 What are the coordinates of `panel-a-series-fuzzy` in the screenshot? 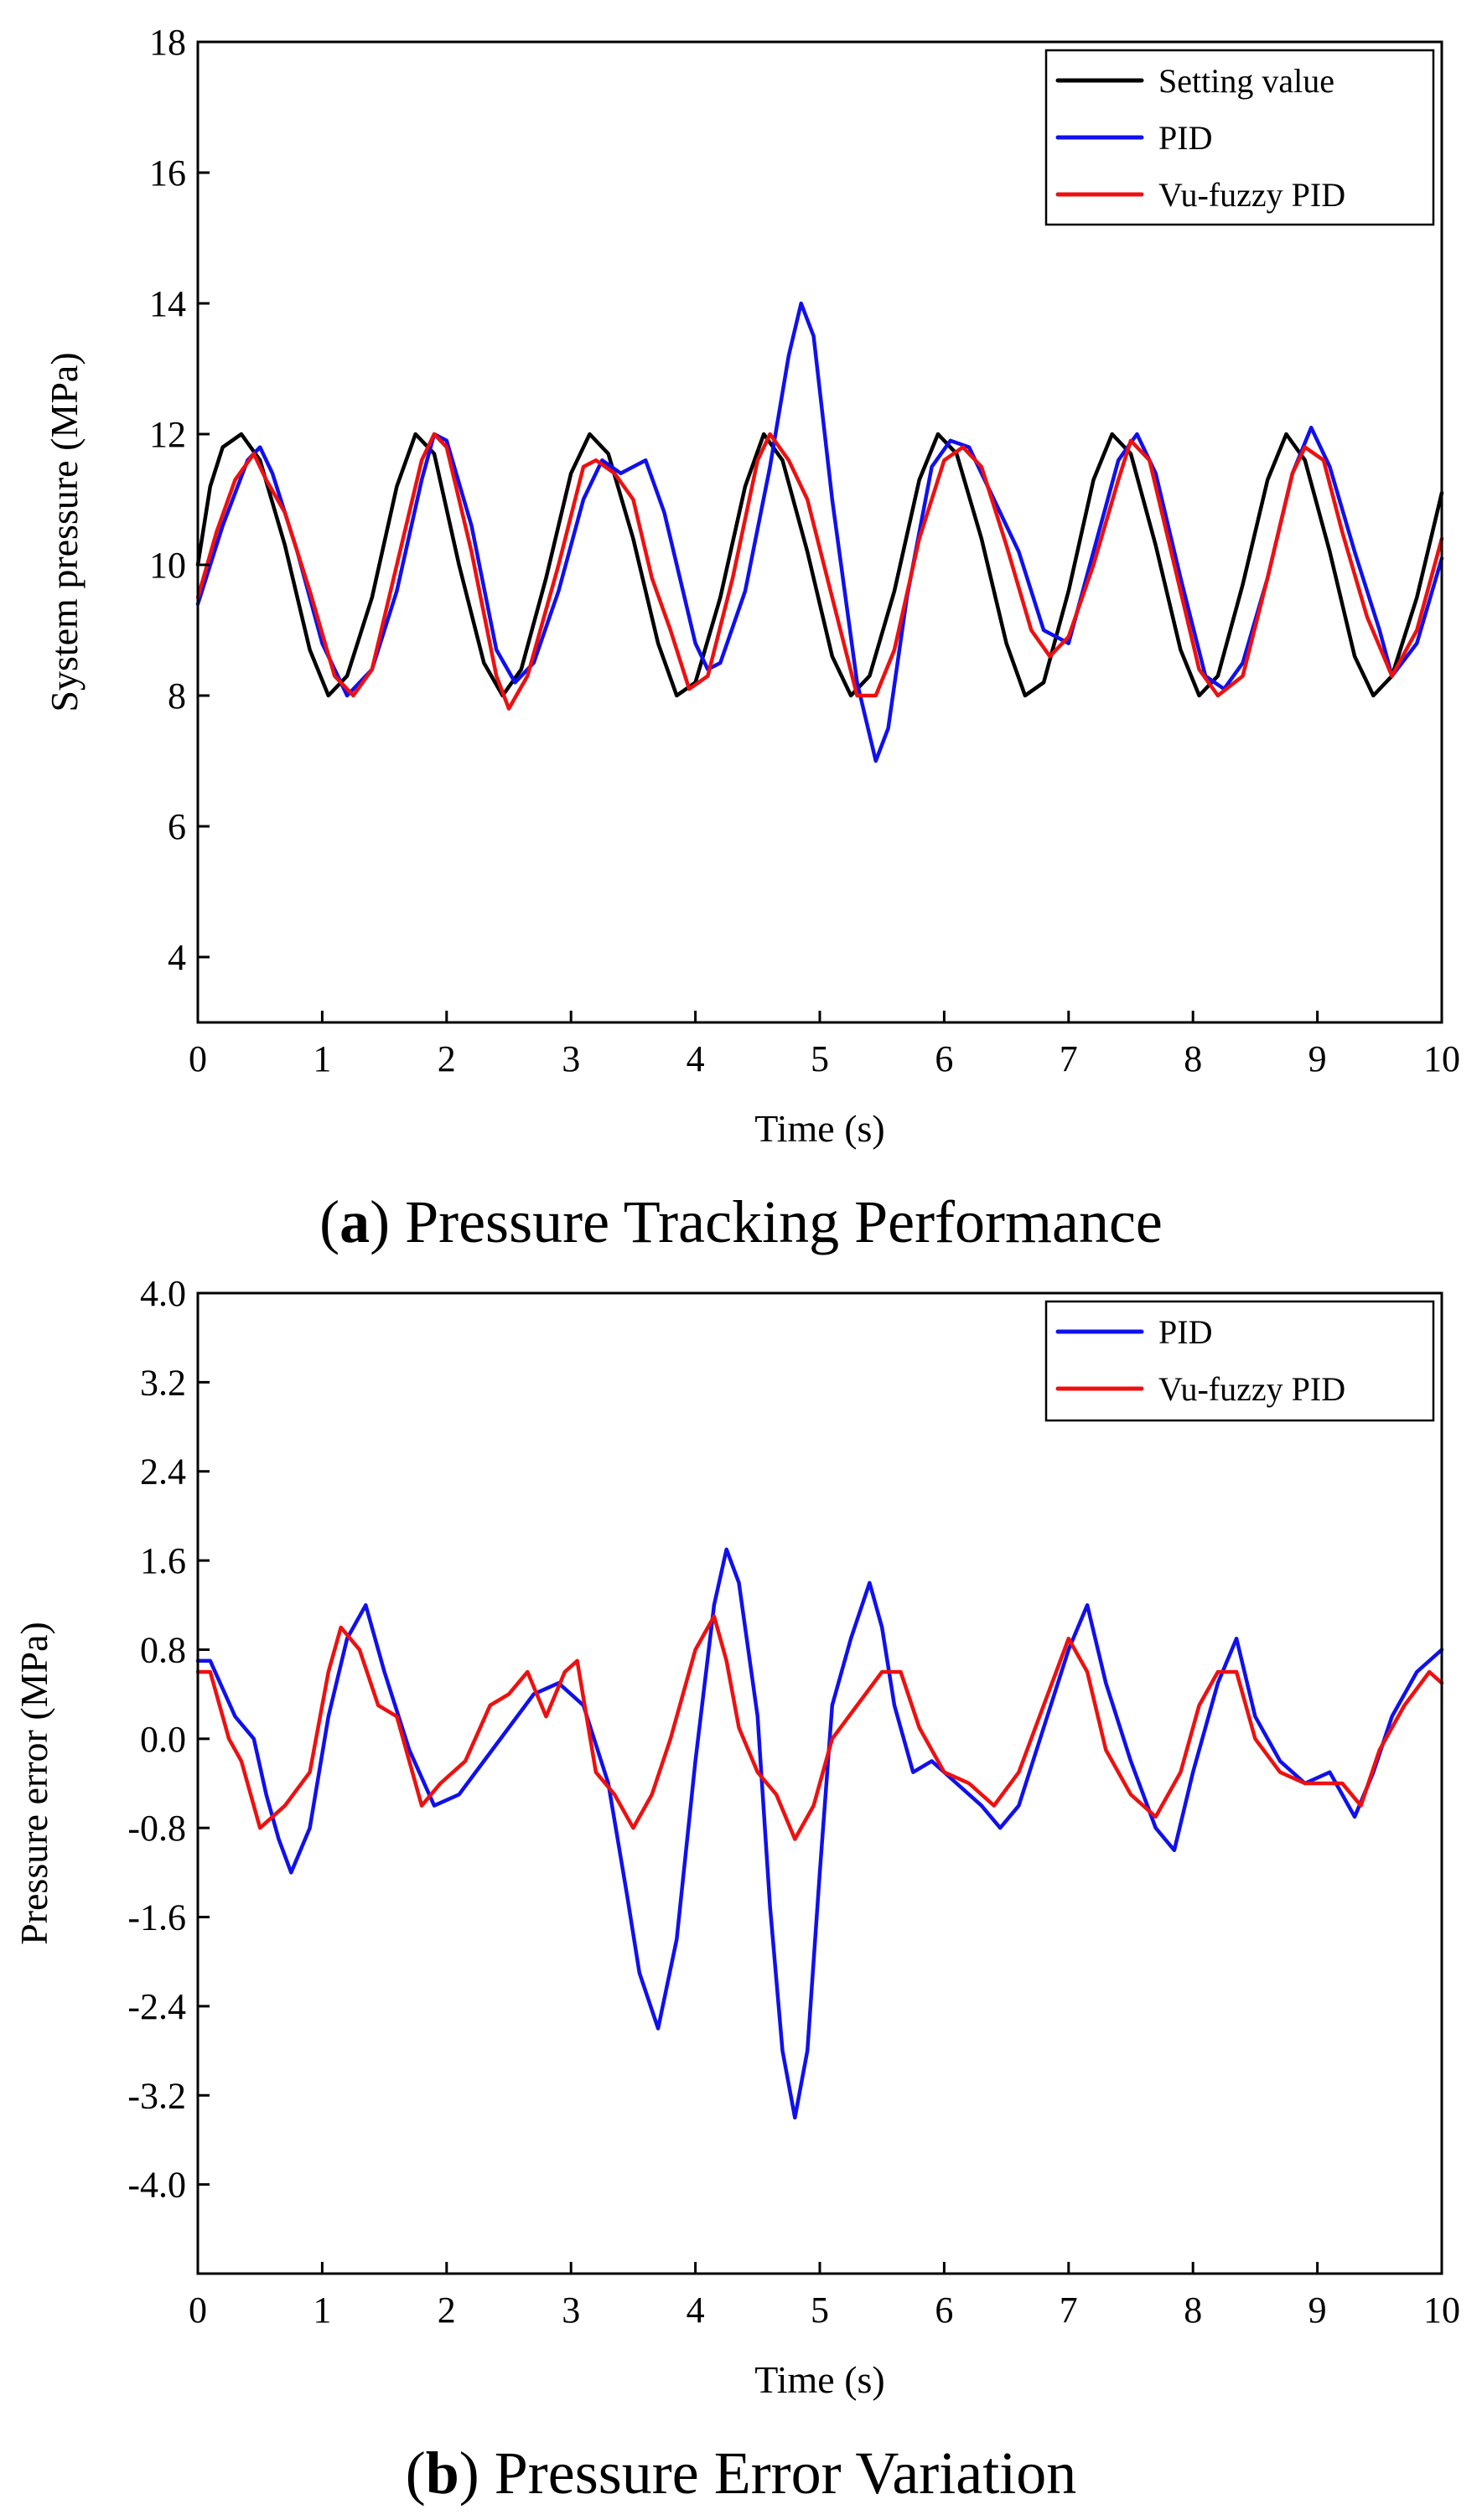 It's located at (819, 571).